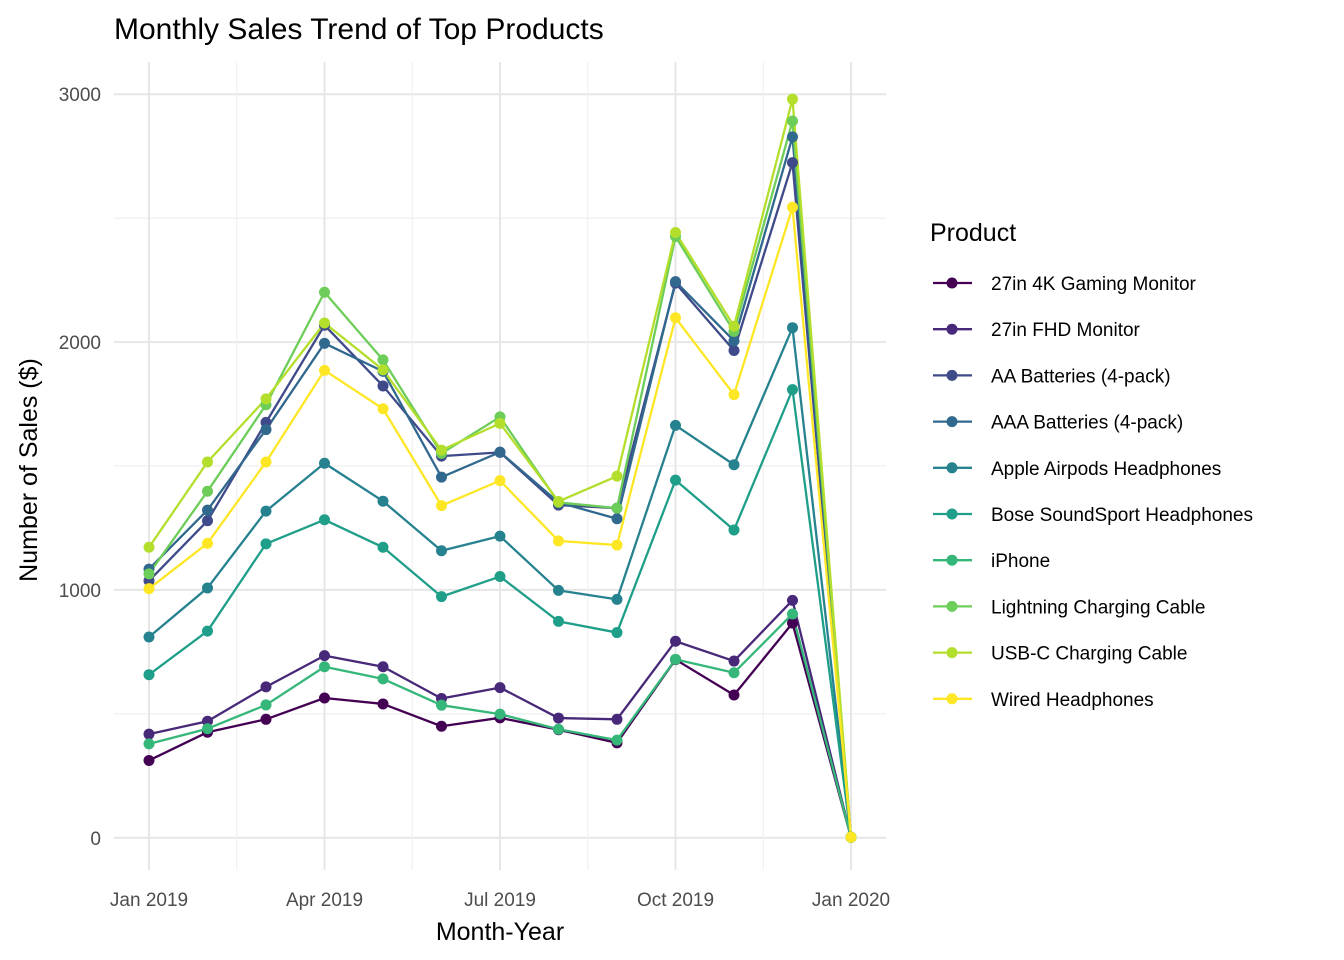  What do you see at coordinates (324, 900) in the screenshot?
I see `x-tick-label: Apr 2019` at bounding box center [324, 900].